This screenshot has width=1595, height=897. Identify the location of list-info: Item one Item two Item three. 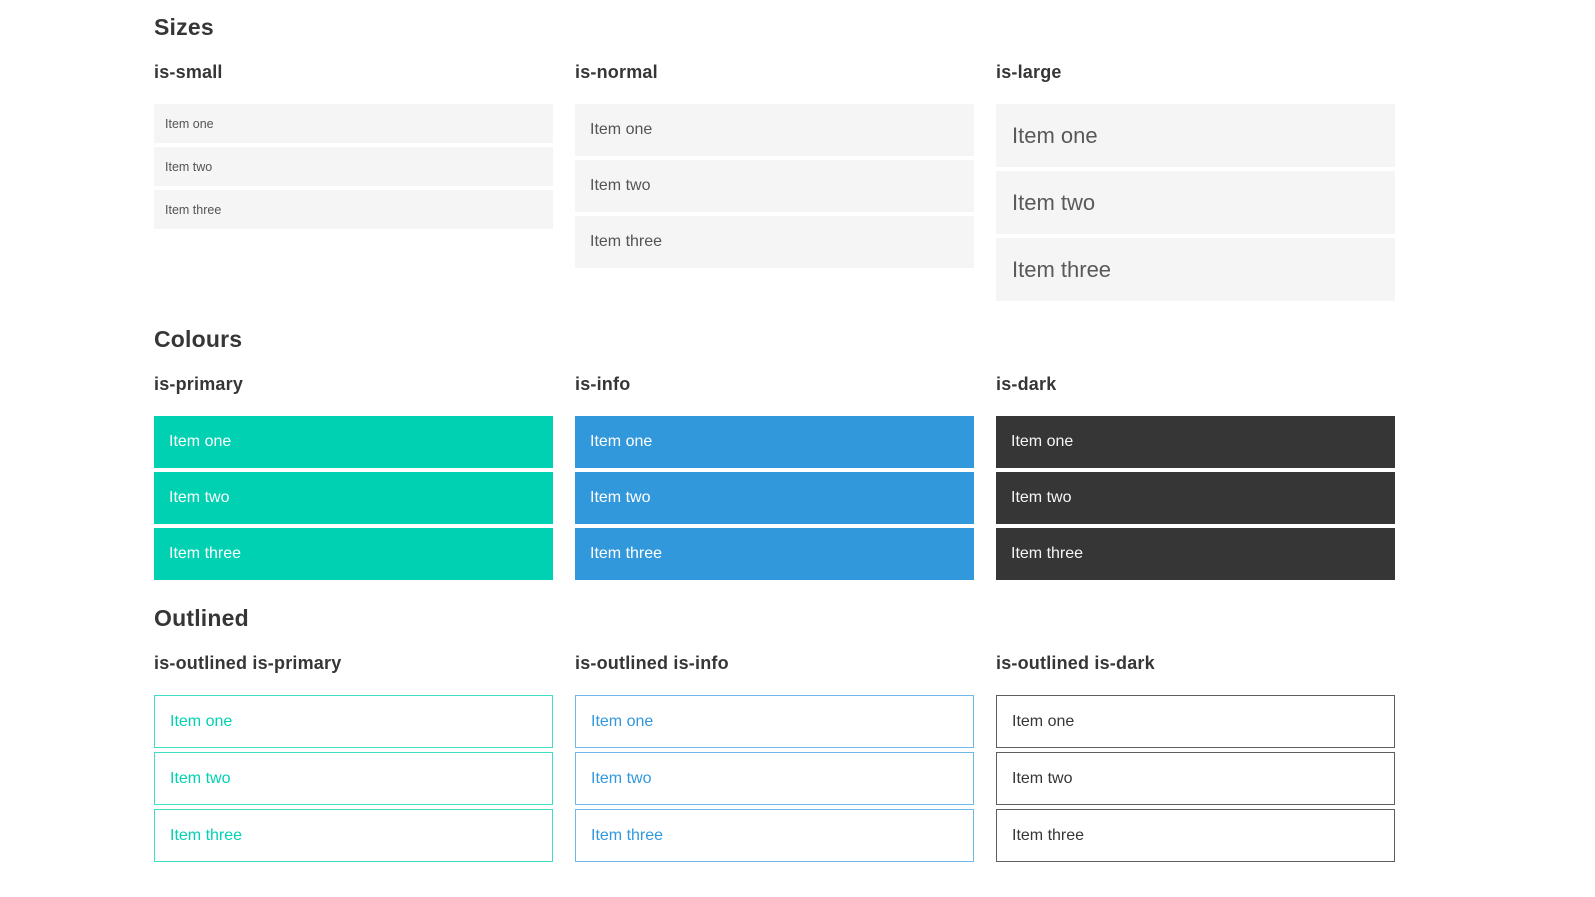
(774, 498).